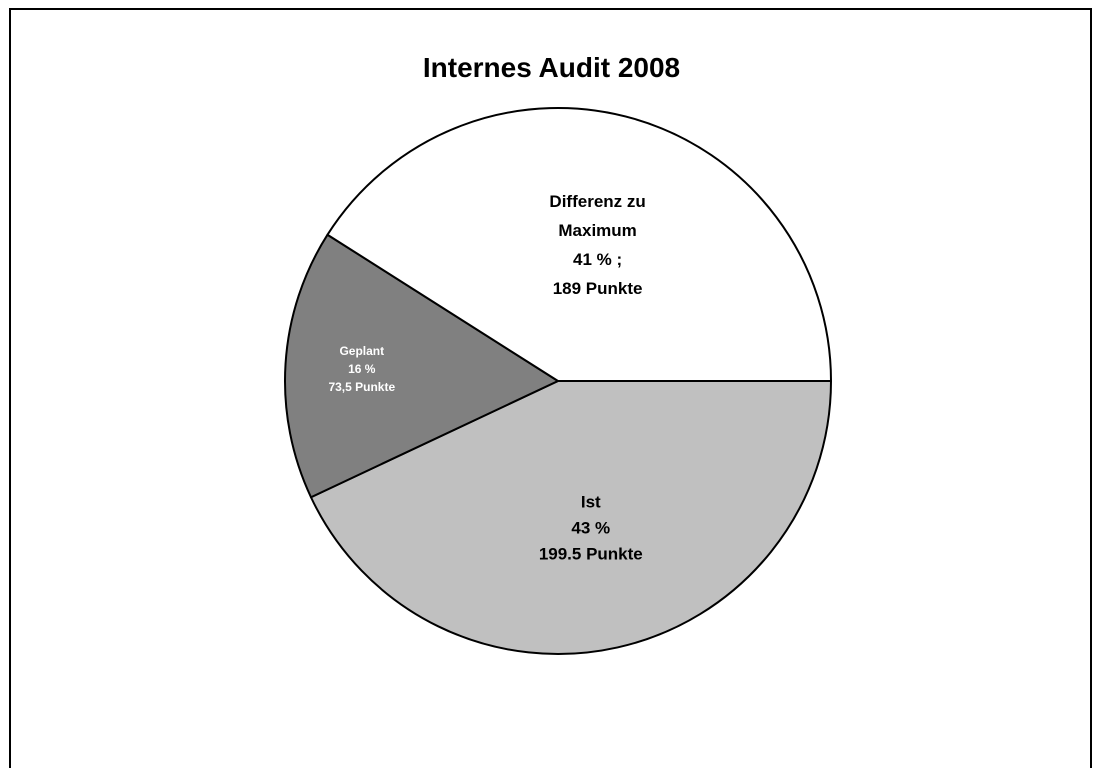 The height and width of the screenshot is (768, 1103). What do you see at coordinates (598, 288) in the screenshot?
I see `slice-label-line: 189 Punkte` at bounding box center [598, 288].